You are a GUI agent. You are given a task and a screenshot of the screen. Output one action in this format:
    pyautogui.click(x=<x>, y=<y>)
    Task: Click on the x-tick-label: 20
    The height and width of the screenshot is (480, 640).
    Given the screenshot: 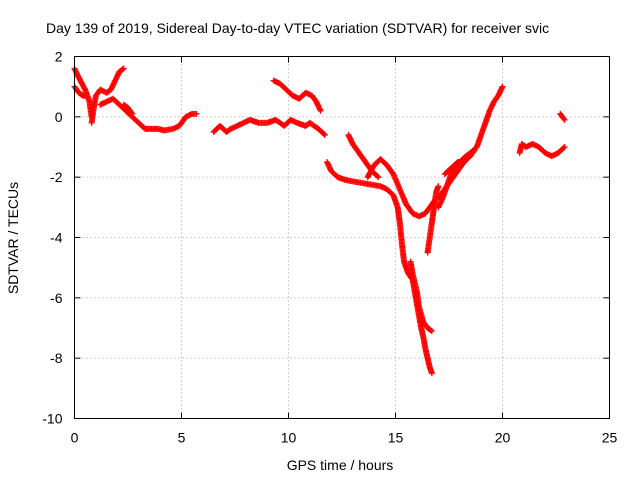 What is the action you would take?
    pyautogui.click(x=503, y=438)
    